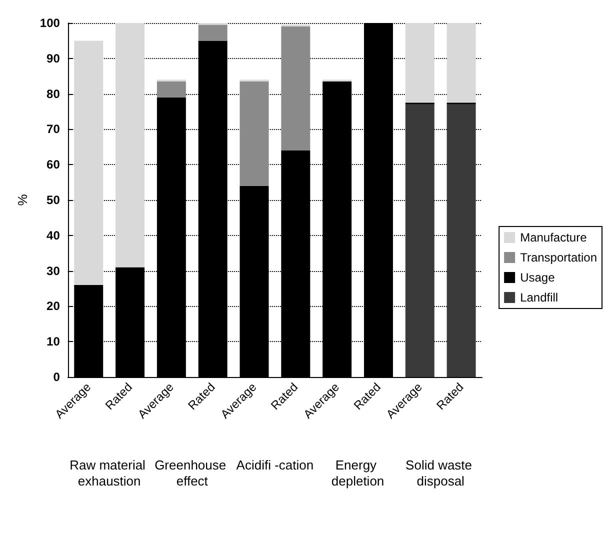 The image size is (615, 535). I want to click on legend-label: Landfill, so click(539, 297).